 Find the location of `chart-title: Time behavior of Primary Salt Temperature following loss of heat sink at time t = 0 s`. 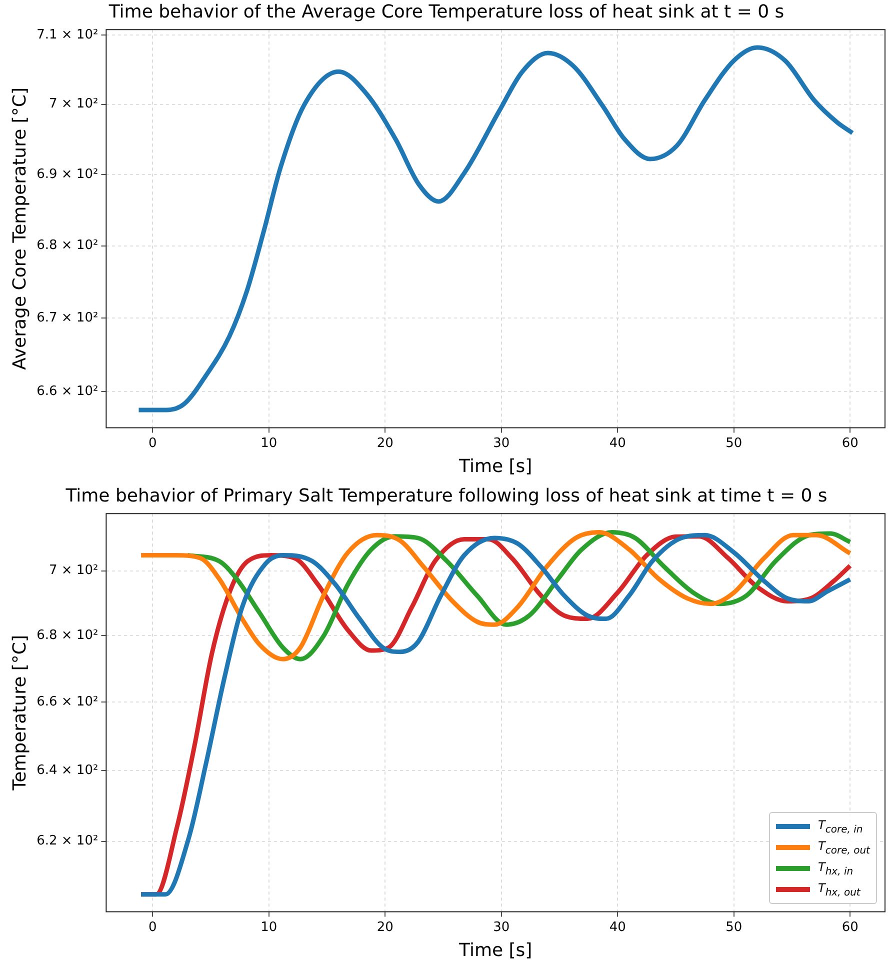

chart-title: Time behavior of Primary Salt Temperature following loss of heat sink at time t = 0 s is located at coordinates (446, 495).